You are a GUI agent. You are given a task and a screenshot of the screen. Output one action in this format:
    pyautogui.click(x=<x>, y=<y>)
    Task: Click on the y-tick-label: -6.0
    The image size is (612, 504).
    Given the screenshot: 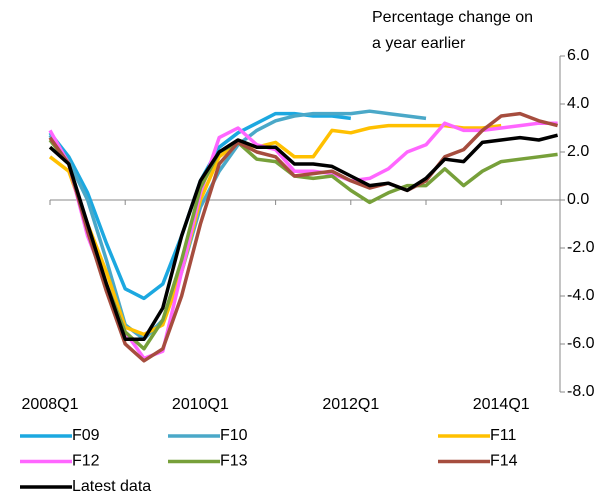 What is the action you would take?
    pyautogui.click(x=581, y=343)
    